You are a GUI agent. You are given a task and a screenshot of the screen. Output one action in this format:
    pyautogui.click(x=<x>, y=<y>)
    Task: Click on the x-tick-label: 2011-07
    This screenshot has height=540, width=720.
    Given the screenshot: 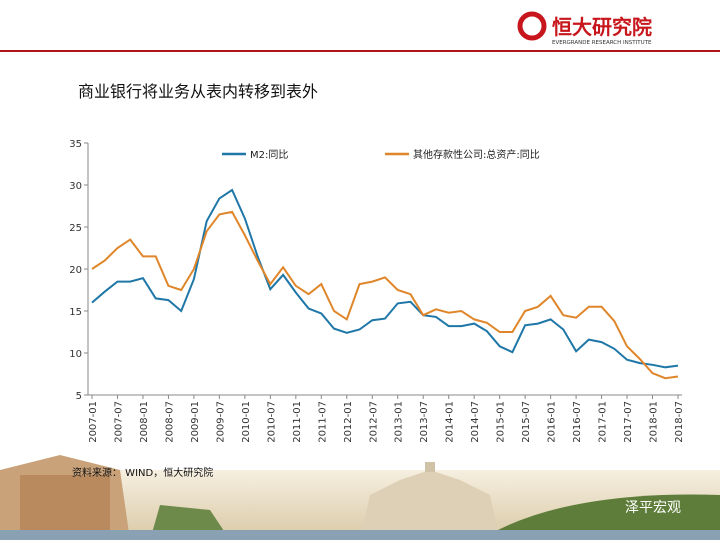 What is the action you would take?
    pyautogui.click(x=322, y=422)
    